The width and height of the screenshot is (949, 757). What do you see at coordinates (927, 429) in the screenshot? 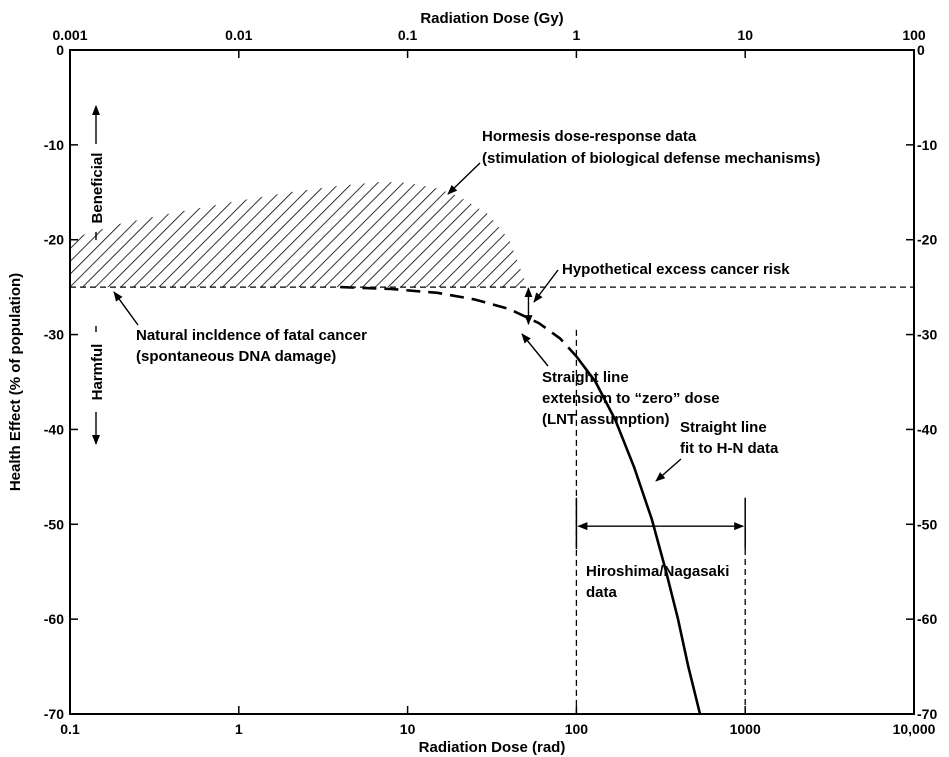
I see `y-right-tick-label: -40` at bounding box center [927, 429].